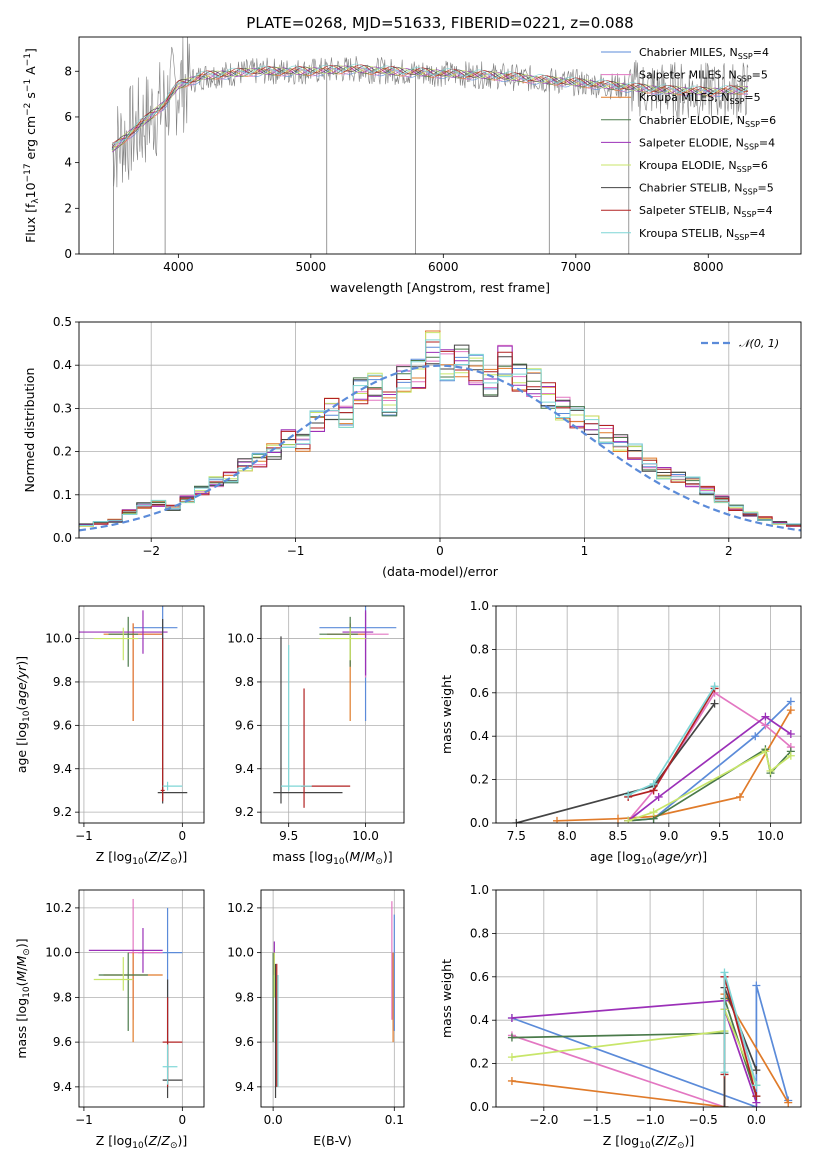 The image size is (819, 1170). What do you see at coordinates (21, 685) in the screenshot?
I see `y-axis-label-part: age/yr` at bounding box center [21, 685].